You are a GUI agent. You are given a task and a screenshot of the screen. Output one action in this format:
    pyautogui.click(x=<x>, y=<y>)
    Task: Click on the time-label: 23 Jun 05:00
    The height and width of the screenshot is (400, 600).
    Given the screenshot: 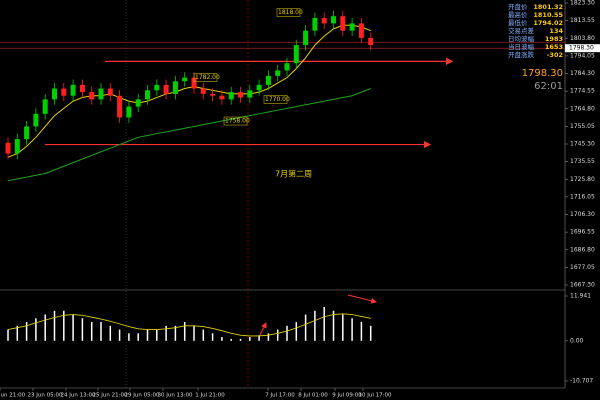 What is the action you would take?
    pyautogui.click(x=45, y=396)
    